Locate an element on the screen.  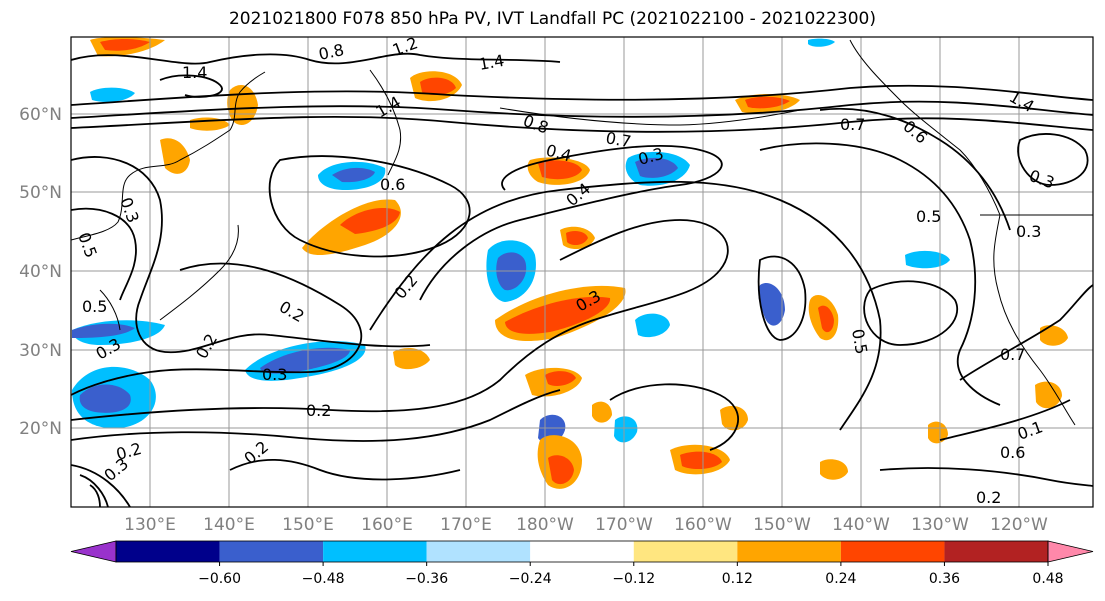
lat-label: 60°N is located at coordinates (40, 115).